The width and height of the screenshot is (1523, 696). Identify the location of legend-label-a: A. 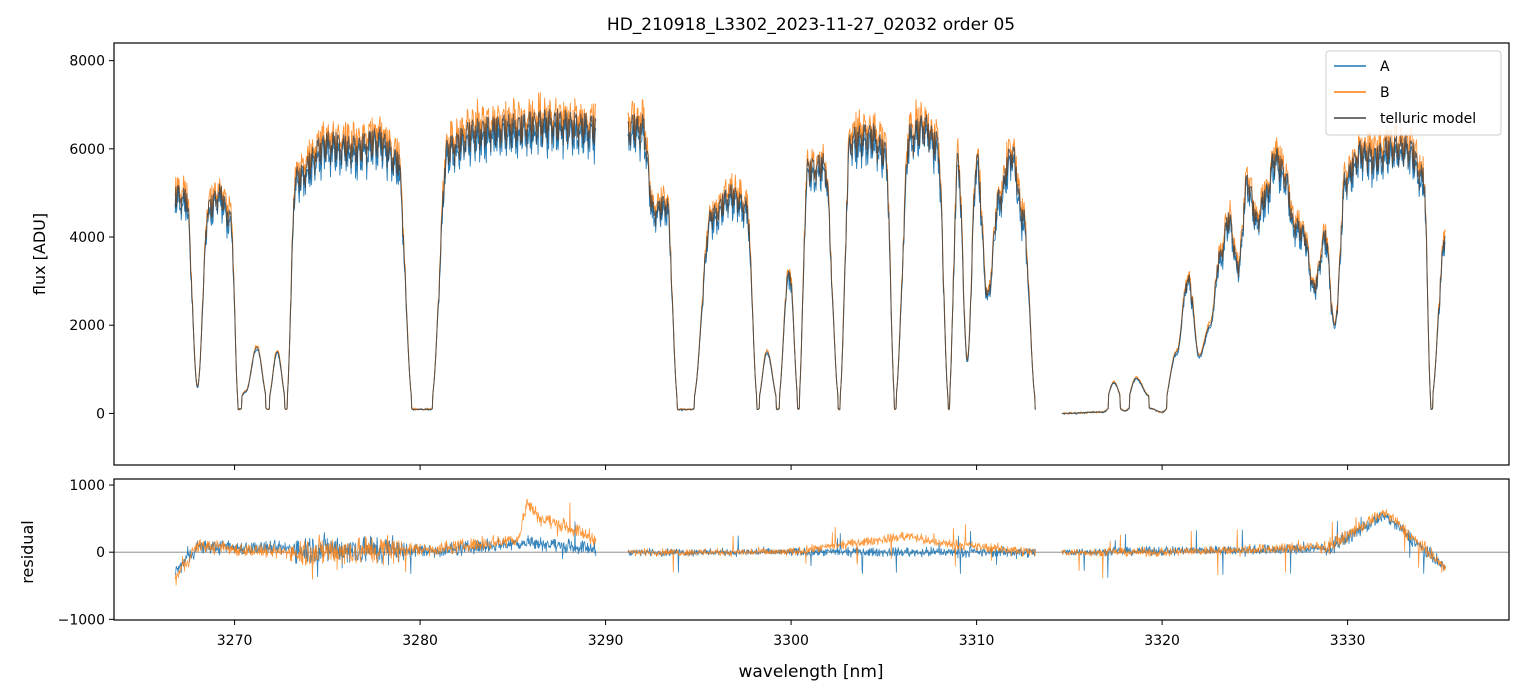
(1385, 67).